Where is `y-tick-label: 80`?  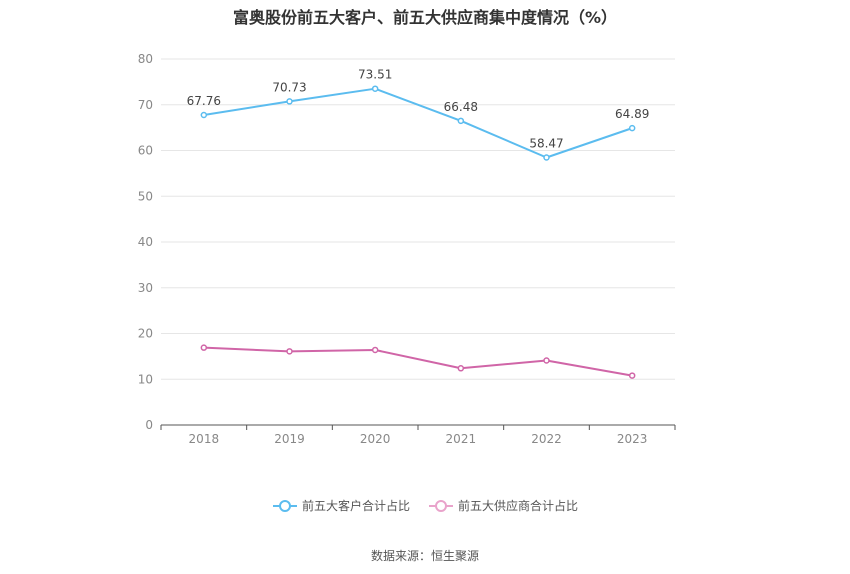 y-tick-label: 80 is located at coordinates (145, 59).